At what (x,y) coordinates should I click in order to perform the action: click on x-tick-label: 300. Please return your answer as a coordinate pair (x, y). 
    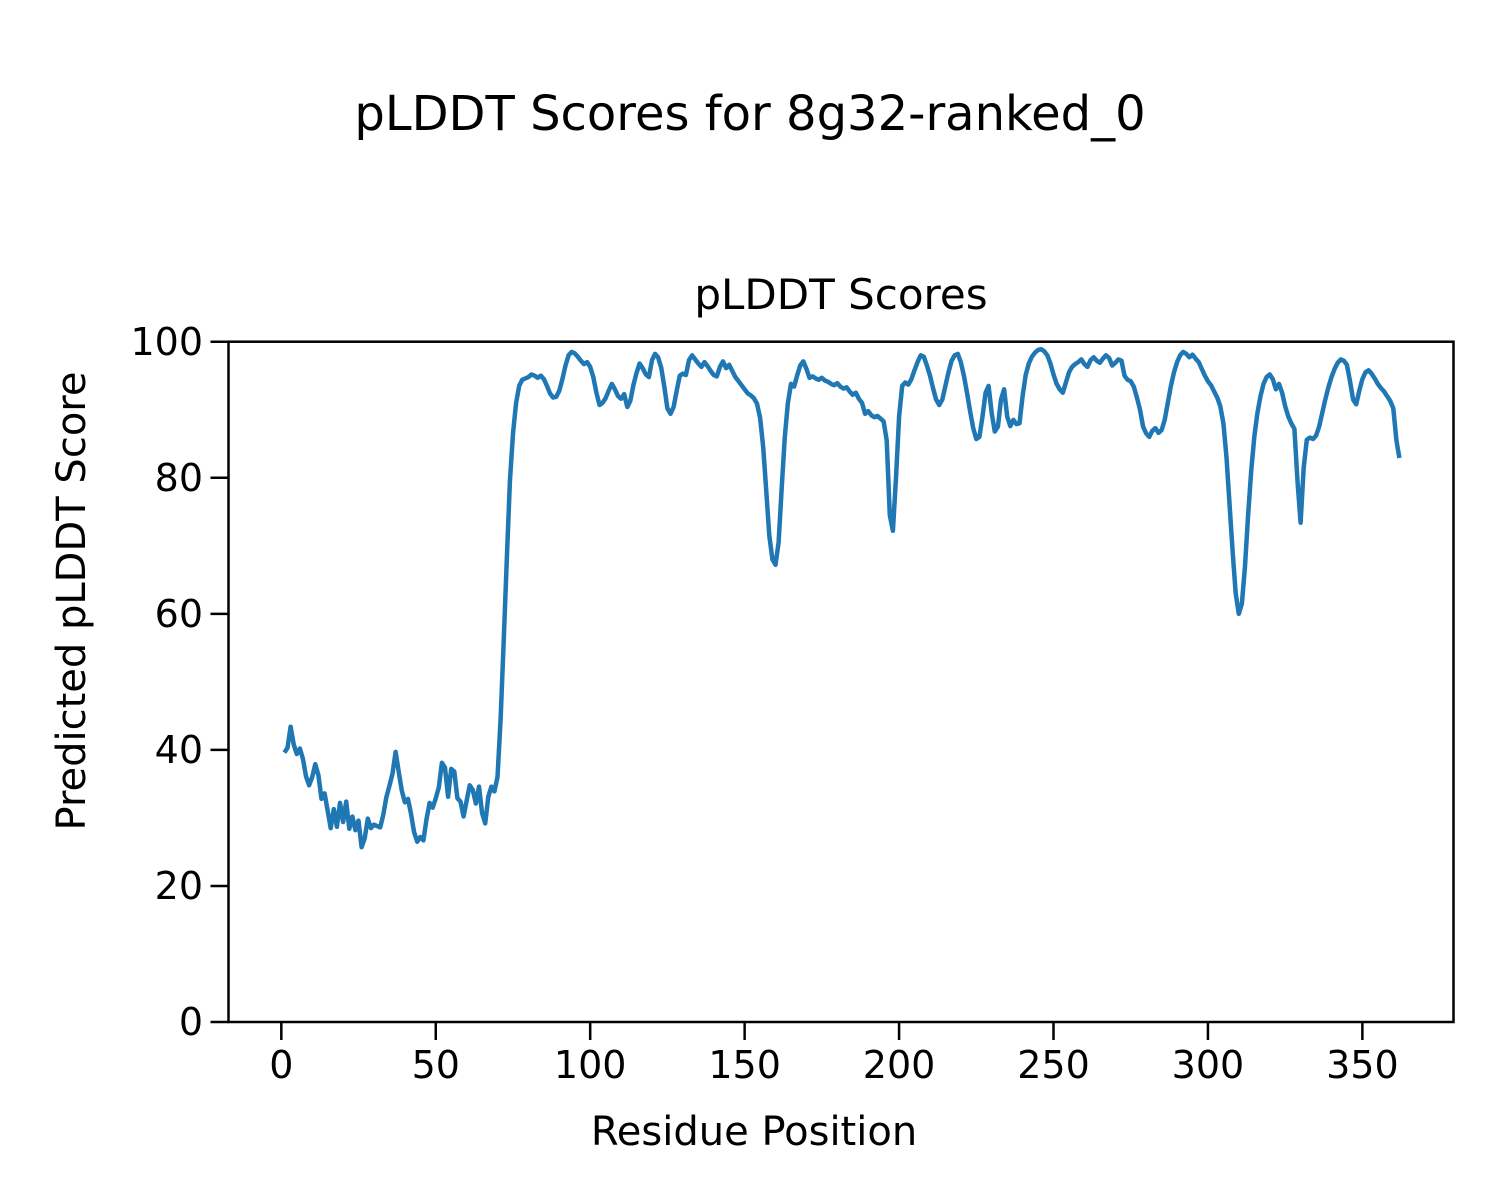
    Looking at the image, I should click on (1208, 1065).